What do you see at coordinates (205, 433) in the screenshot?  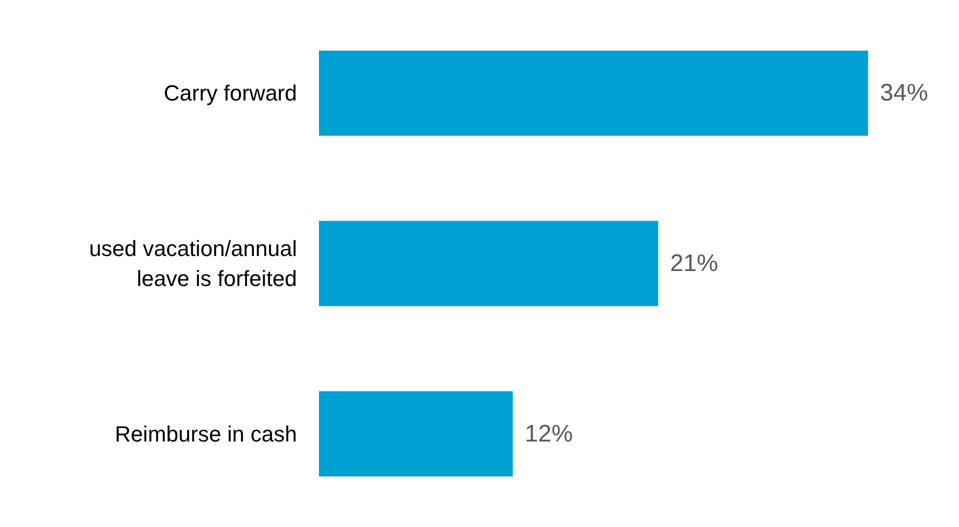 I see `y-tick-label: Reimburse in cash` at bounding box center [205, 433].